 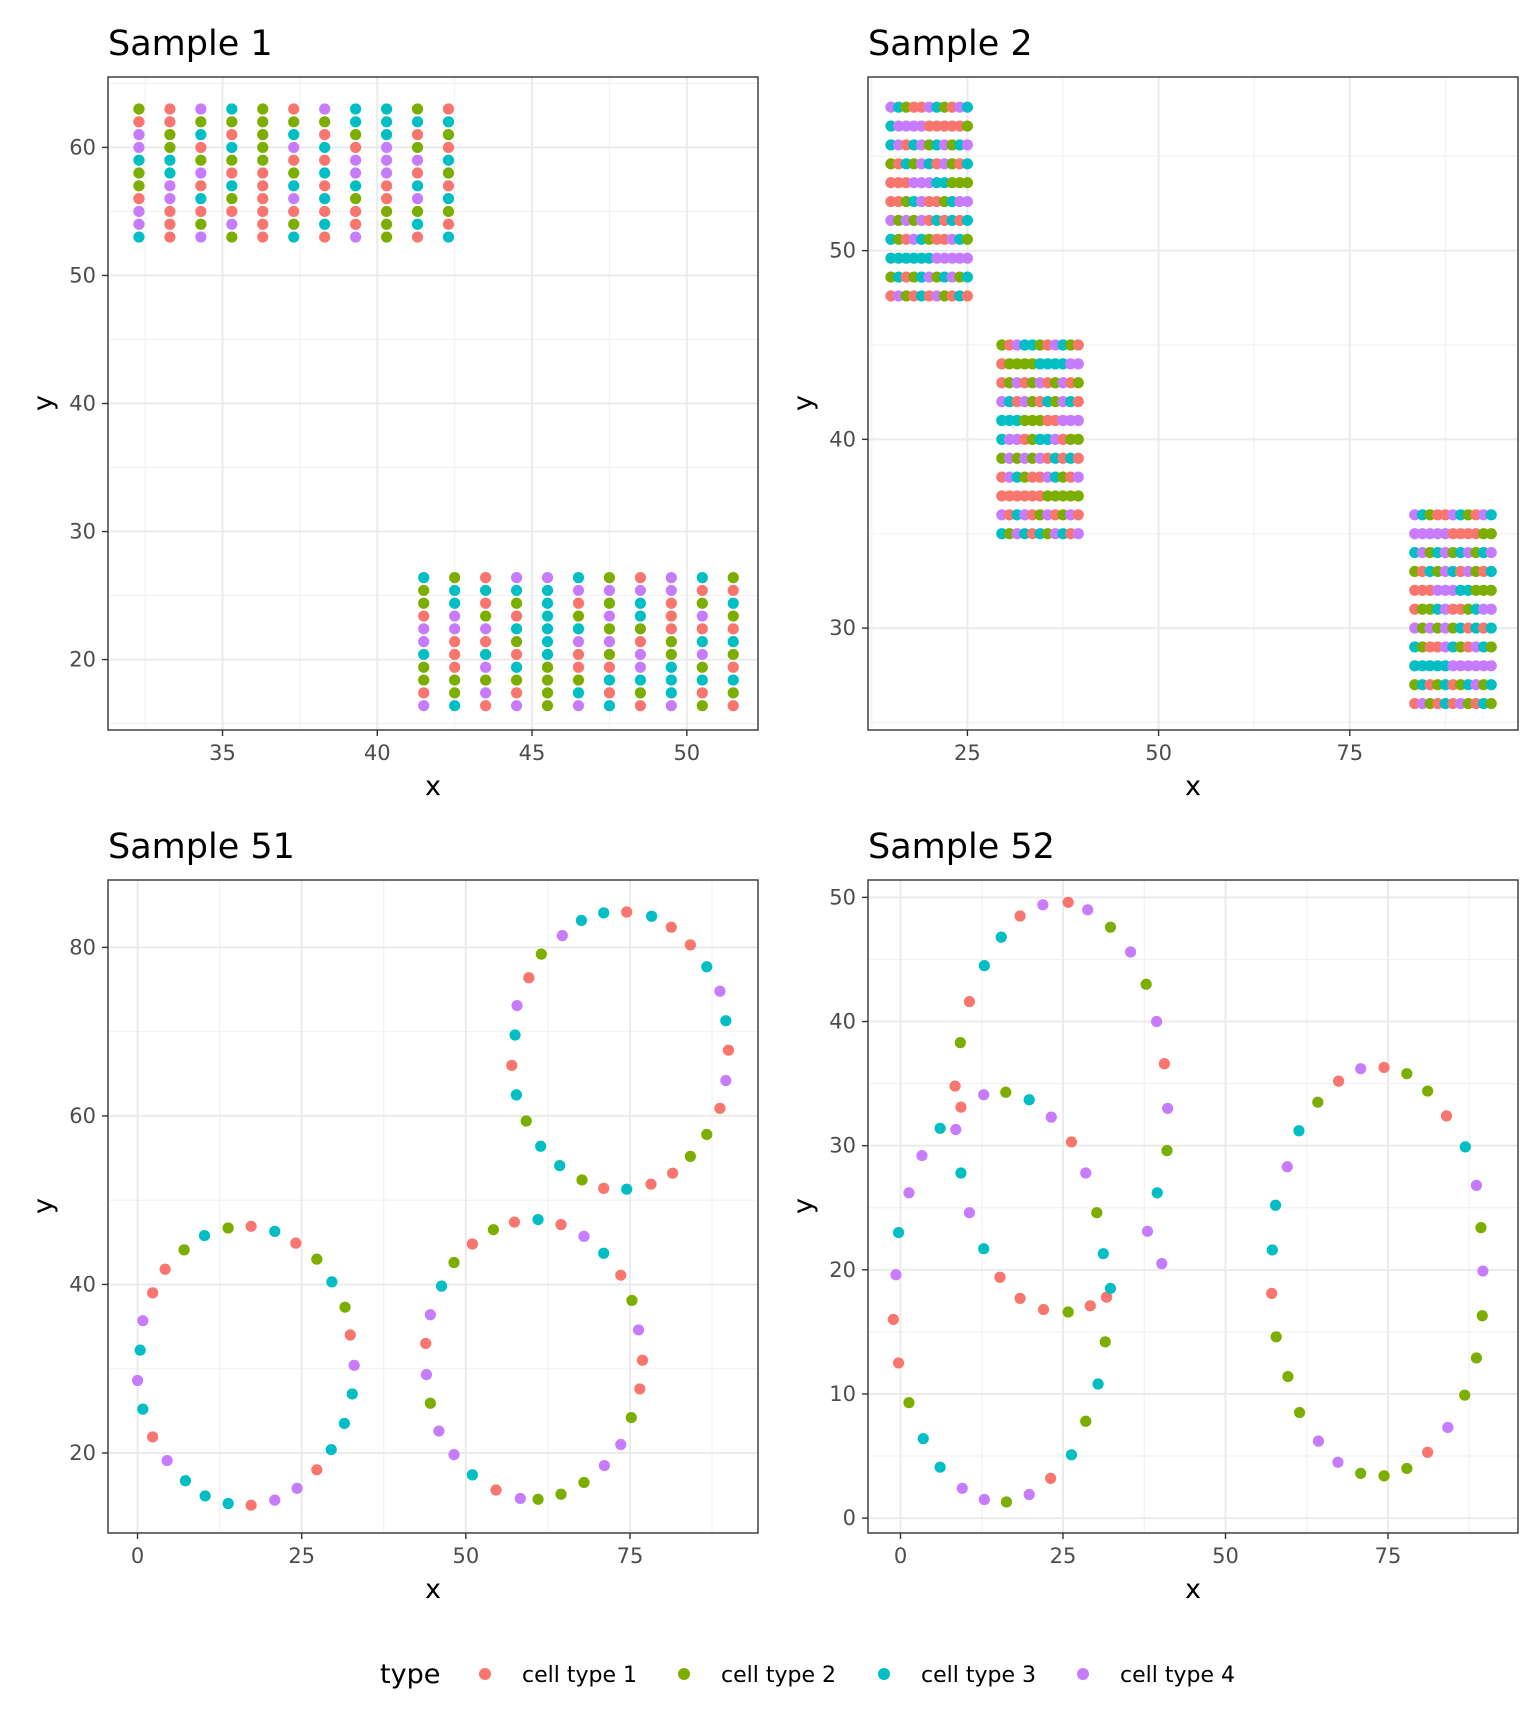 I want to click on x-tick-label: 0, so click(x=900, y=1556).